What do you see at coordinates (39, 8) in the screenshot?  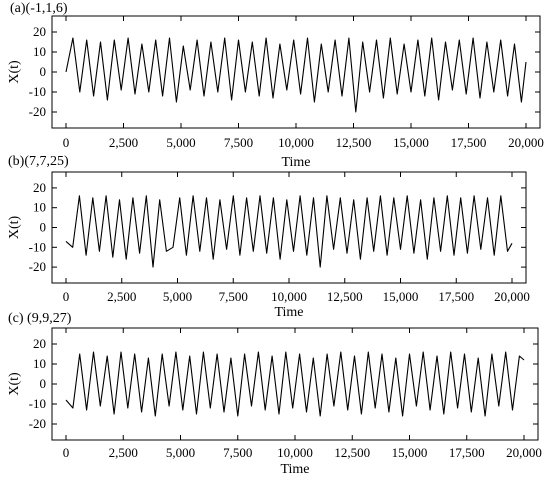 I see `panel-title: (a)(-1,1,6)` at bounding box center [39, 8].